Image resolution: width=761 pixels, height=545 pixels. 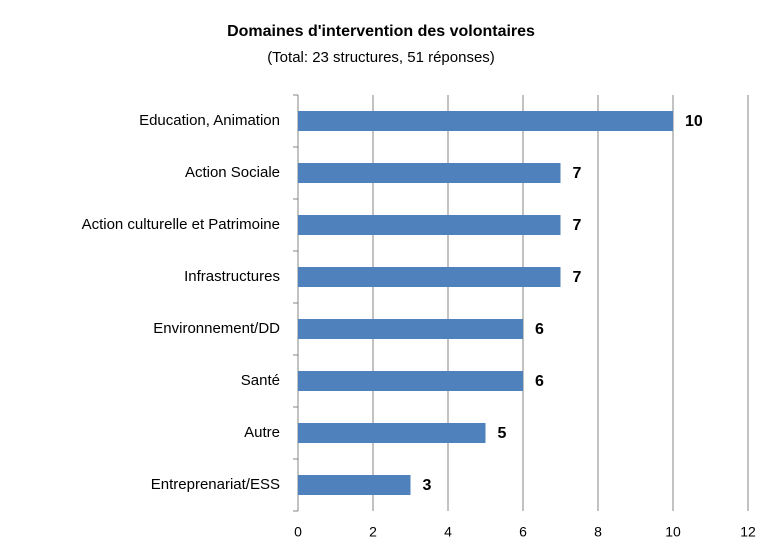 I want to click on x-tick-label: 10, so click(x=673, y=532).